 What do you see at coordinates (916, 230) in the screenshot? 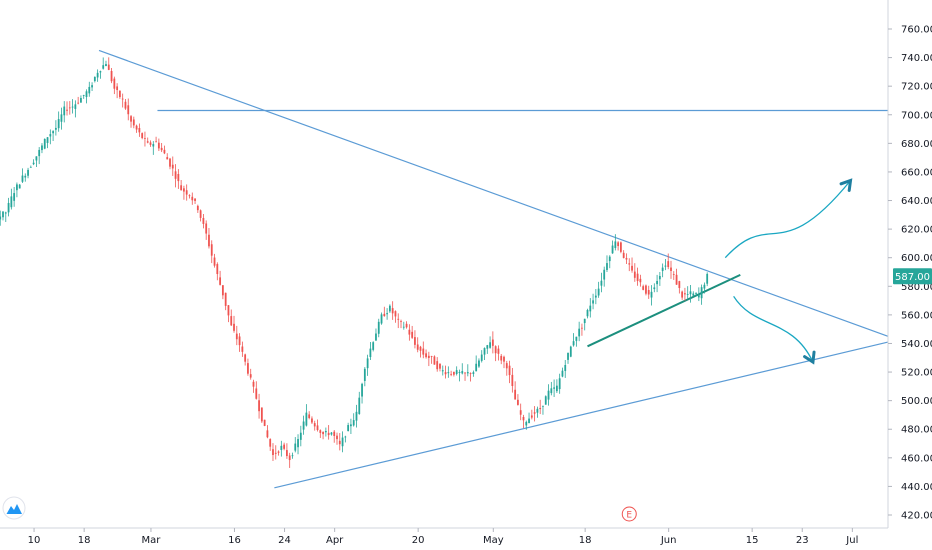
I see `price-tick-label: 620.00` at bounding box center [916, 230].